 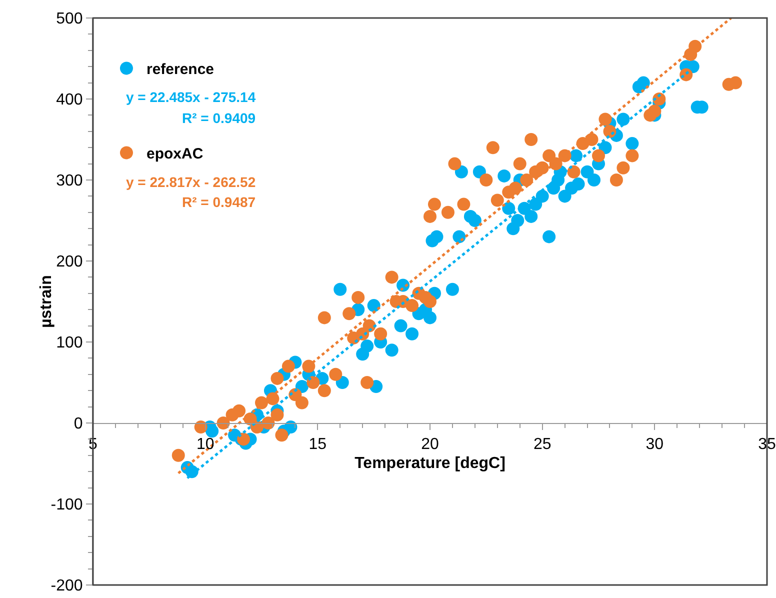 What do you see at coordinates (69, 181) in the screenshot?
I see `y-tick-label: 300` at bounding box center [69, 181].